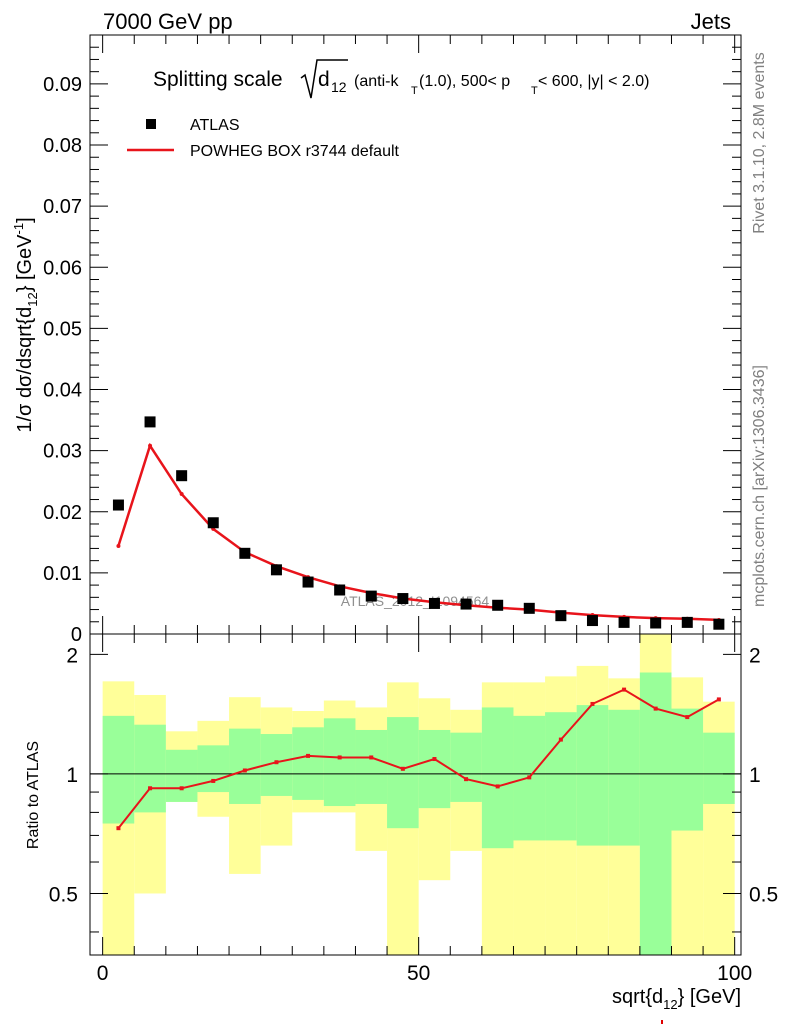 This screenshot has width=786, height=1024. Describe the element at coordinates (168, 21) in the screenshot. I see `header-left-label: 7000 GeV pp` at that location.